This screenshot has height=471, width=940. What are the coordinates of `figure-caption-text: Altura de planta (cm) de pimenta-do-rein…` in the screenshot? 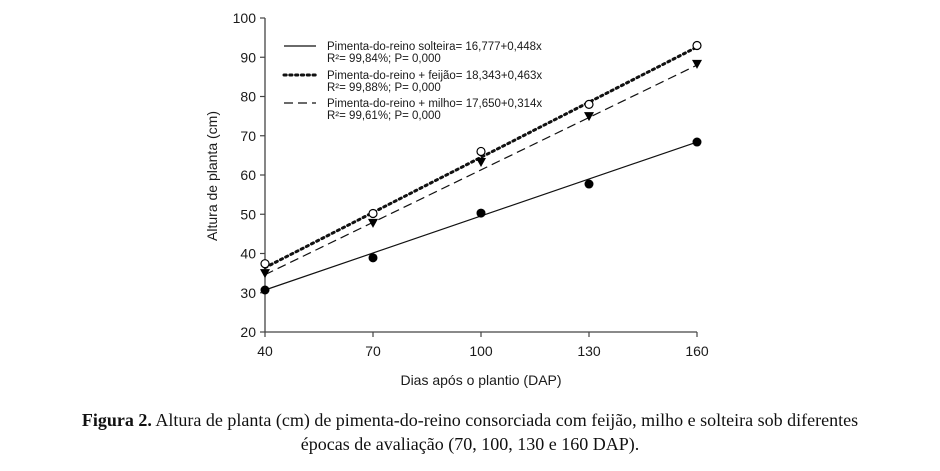 It's located at (505, 420).